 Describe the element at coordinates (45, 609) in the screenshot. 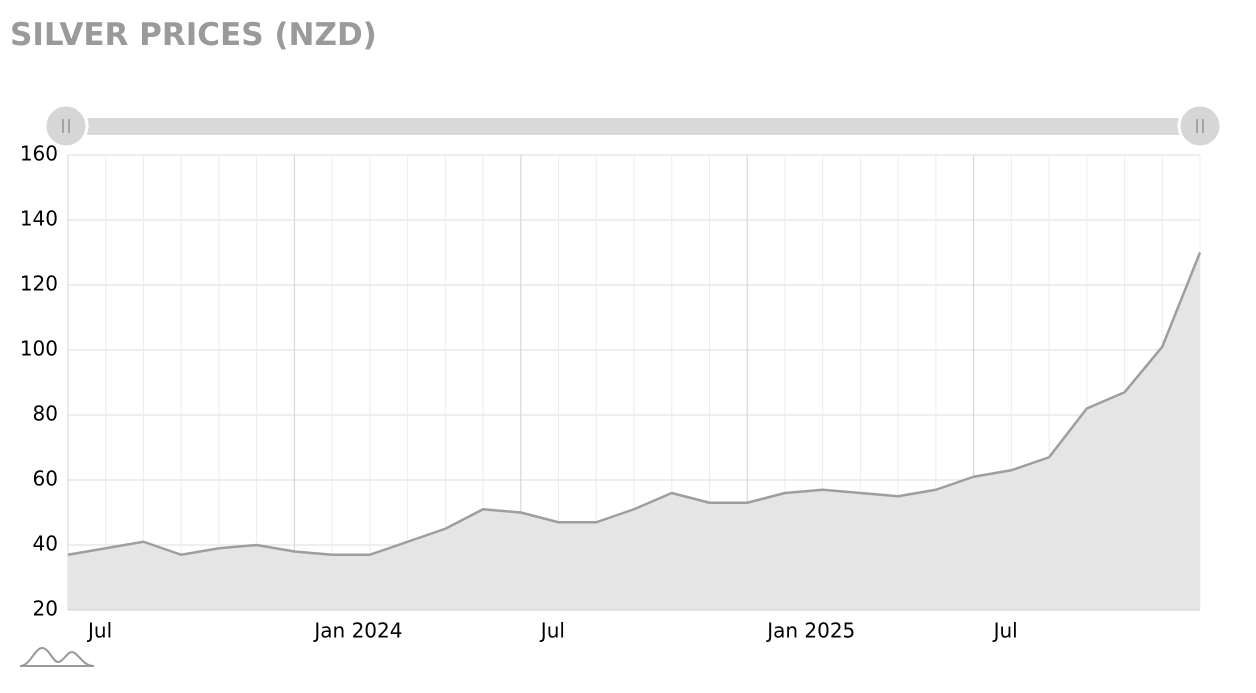

I see `y-tick-label: 20` at that location.